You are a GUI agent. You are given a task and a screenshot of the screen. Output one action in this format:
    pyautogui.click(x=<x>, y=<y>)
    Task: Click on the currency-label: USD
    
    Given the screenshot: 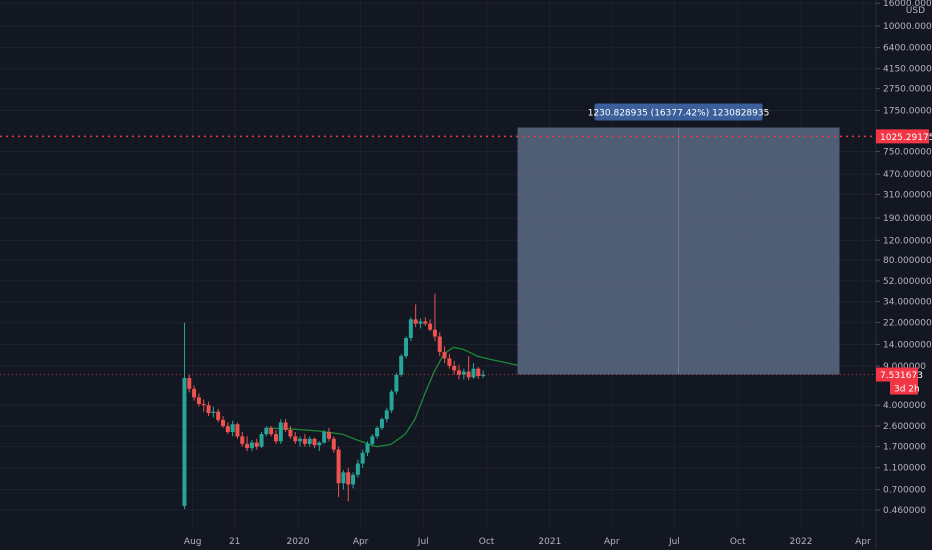 What is the action you would take?
    pyautogui.click(x=915, y=11)
    